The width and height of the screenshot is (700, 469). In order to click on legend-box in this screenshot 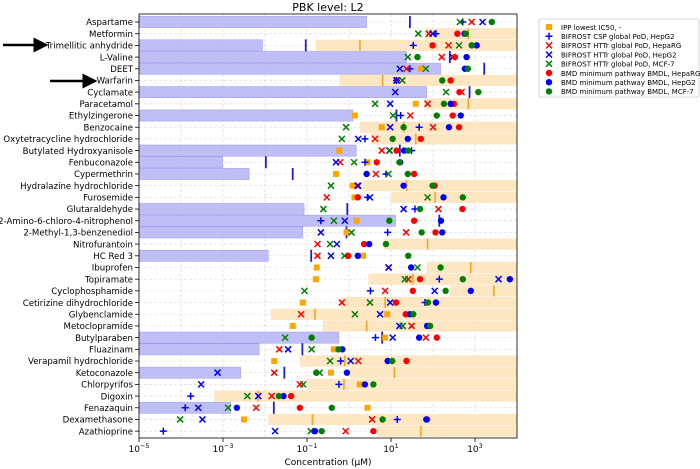, I will do `click(619, 58)`.